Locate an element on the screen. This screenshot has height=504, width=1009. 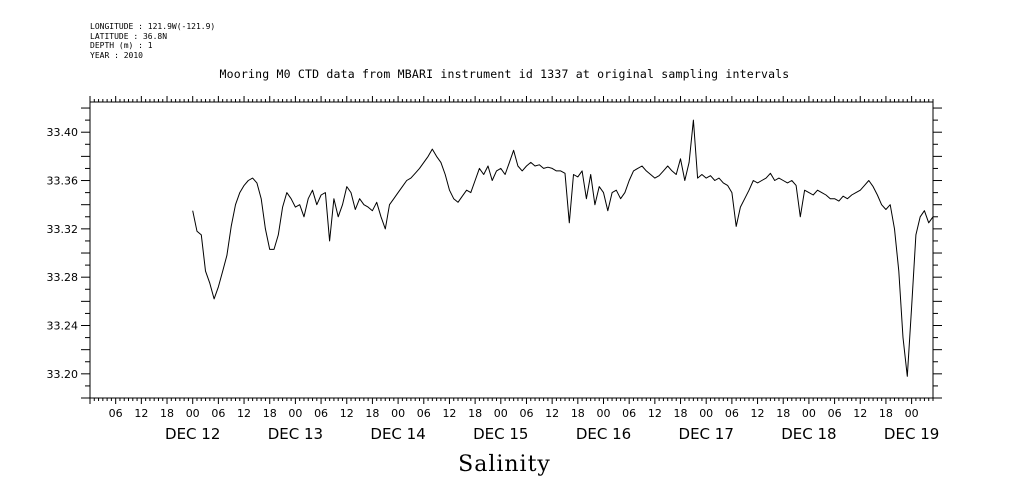
metadata-longitude: LONGITUDE : 121.9W(-121.9) is located at coordinates (153, 26).